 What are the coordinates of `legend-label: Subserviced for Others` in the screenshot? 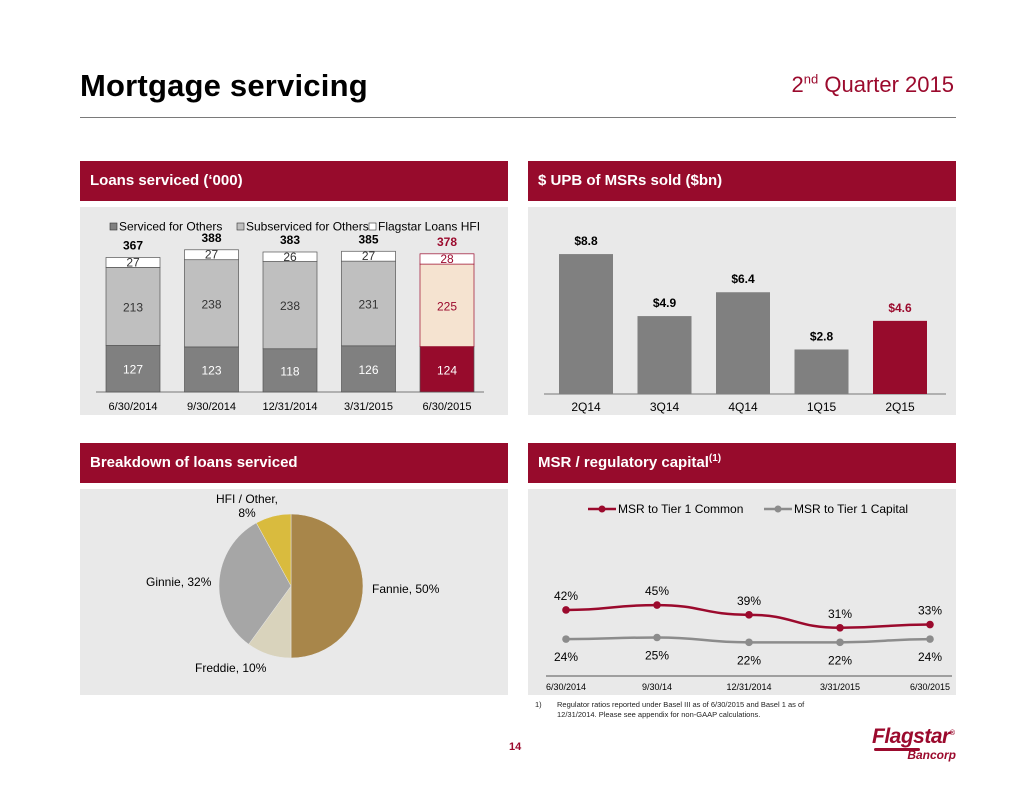 It's located at (307, 227).